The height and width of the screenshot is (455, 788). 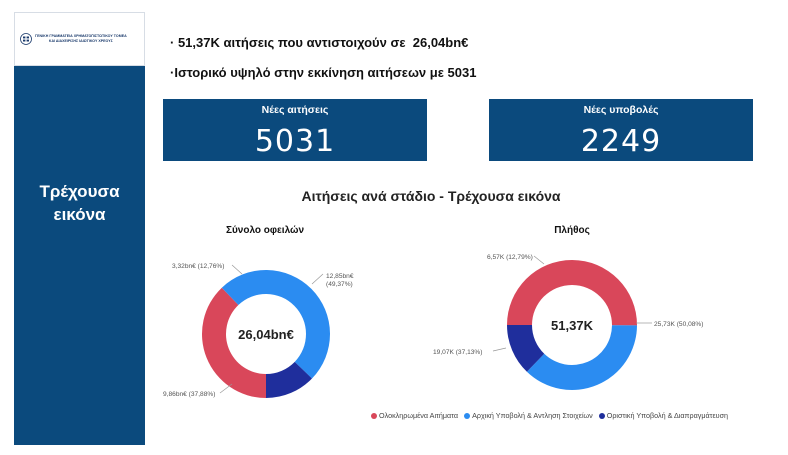 I want to click on legend-label-completed: Ολοκληρωμένα Αιτήματα, so click(x=419, y=415).